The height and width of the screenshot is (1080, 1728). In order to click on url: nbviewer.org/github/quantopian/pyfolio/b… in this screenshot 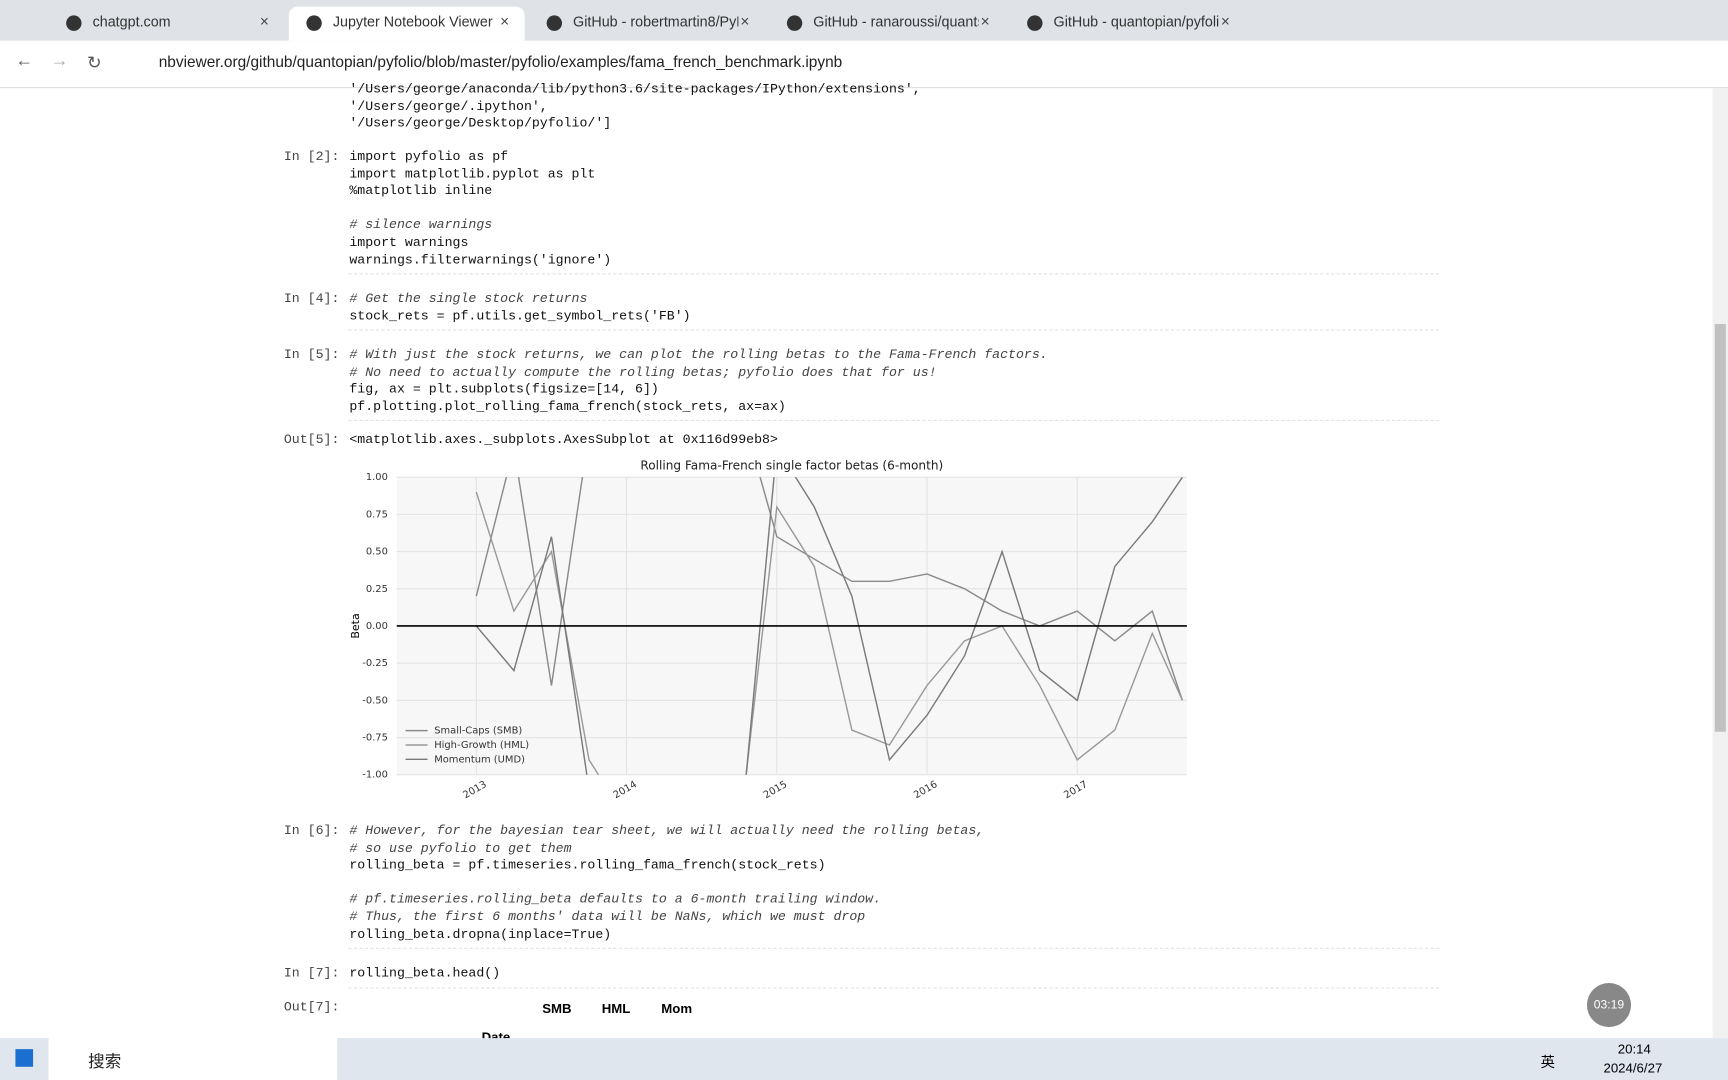, I will do `click(500, 61)`.